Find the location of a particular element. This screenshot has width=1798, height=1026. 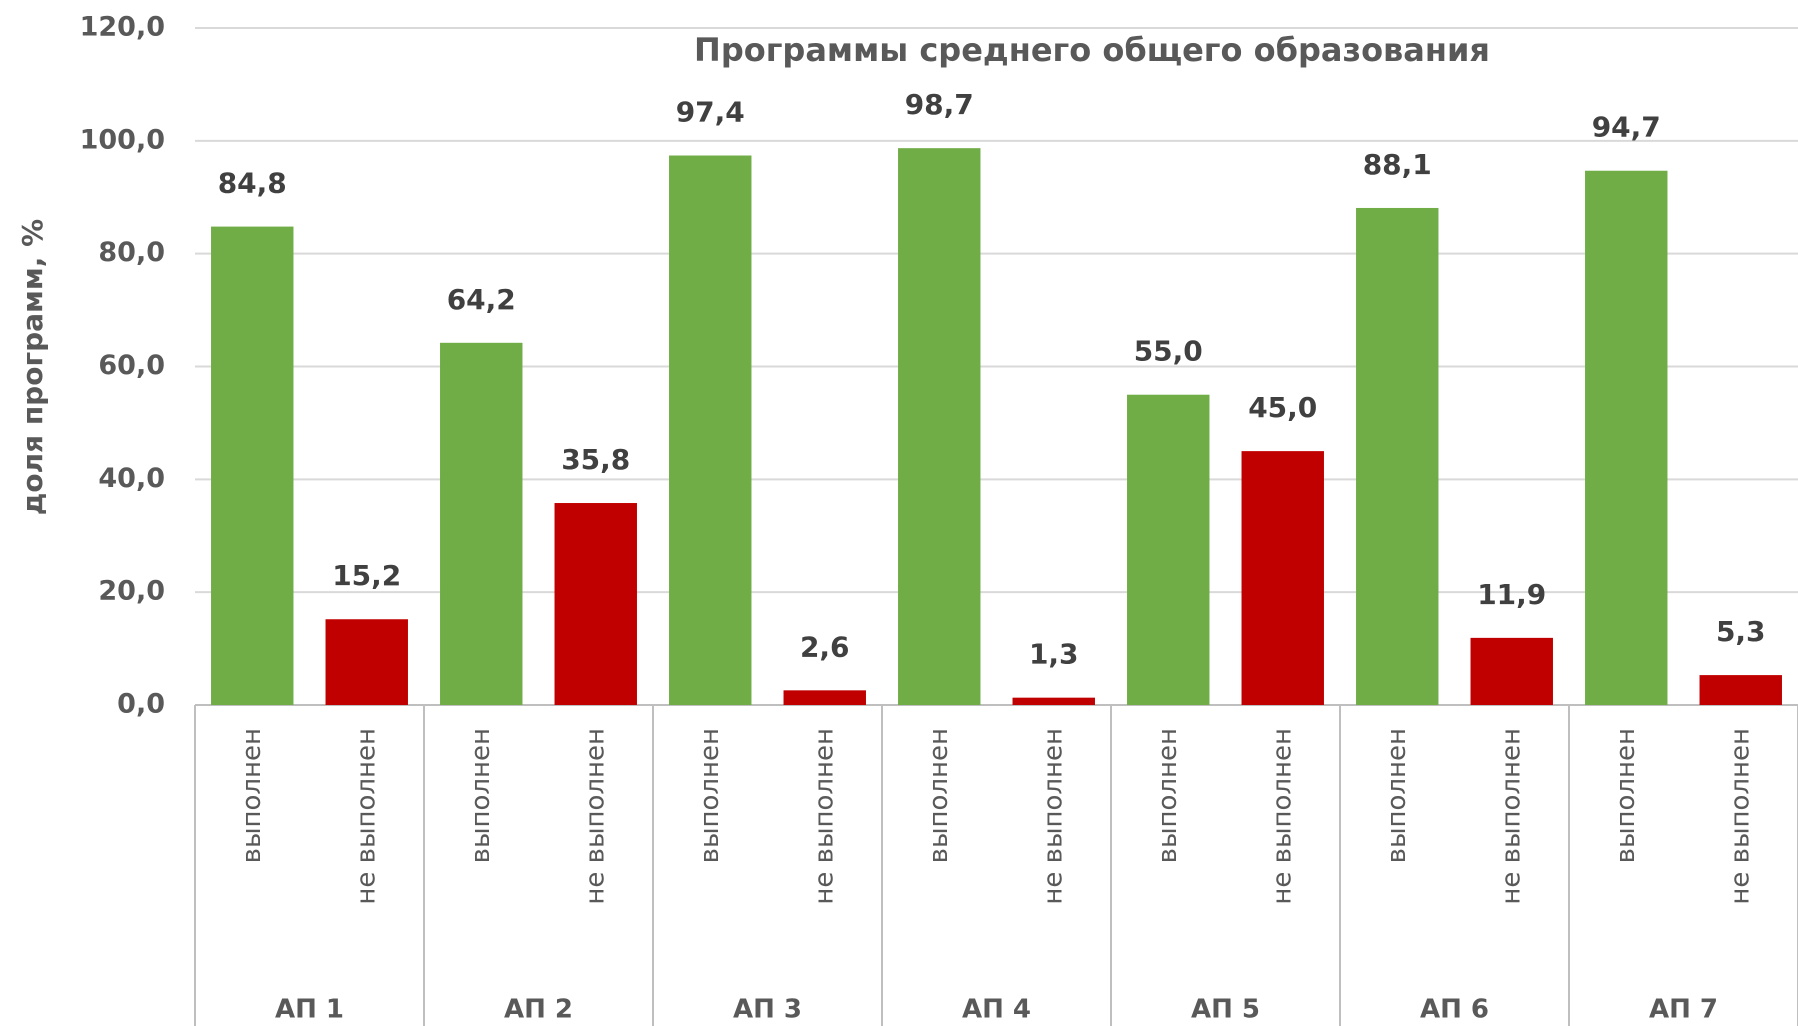

data-label: 11,9 is located at coordinates (1511, 594).